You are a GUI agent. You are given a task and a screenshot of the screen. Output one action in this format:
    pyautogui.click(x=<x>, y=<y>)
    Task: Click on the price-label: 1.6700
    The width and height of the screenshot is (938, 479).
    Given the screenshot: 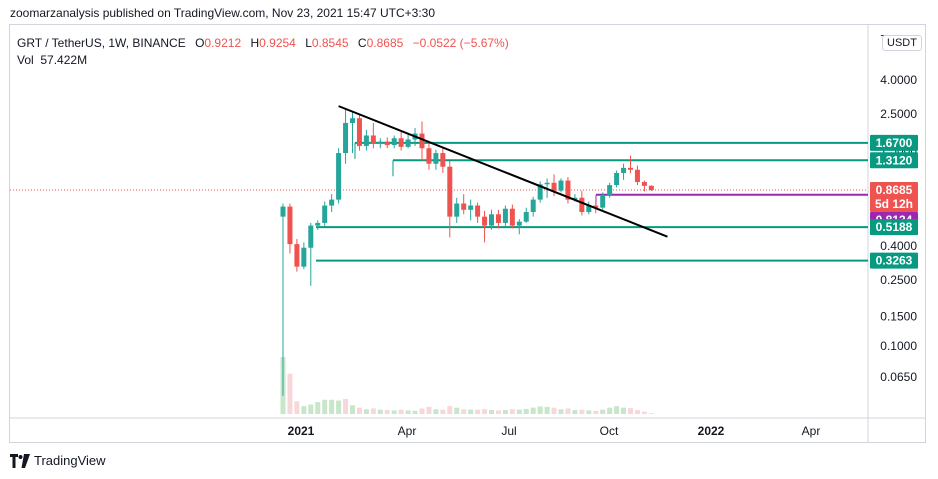 What is the action you would take?
    pyautogui.click(x=894, y=143)
    